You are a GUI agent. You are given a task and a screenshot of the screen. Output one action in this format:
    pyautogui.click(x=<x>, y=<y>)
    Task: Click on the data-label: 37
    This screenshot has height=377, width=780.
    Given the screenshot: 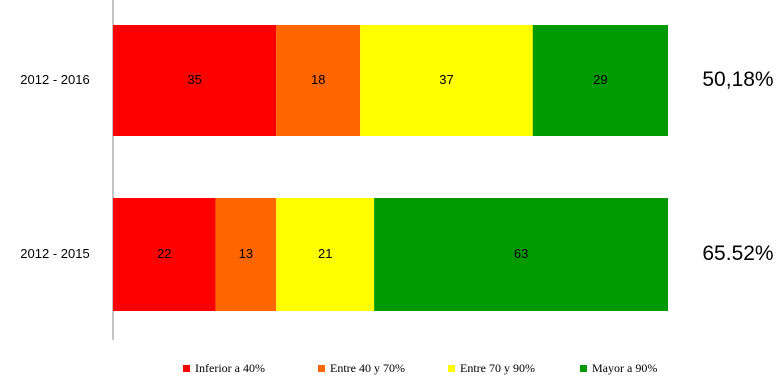 What is the action you would take?
    pyautogui.click(x=446, y=79)
    